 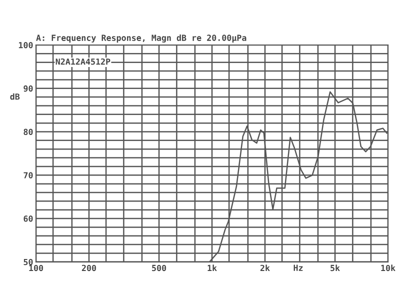 What do you see at coordinates (83, 61) in the screenshot?
I see `annotation: N2A12A4512P` at bounding box center [83, 61].